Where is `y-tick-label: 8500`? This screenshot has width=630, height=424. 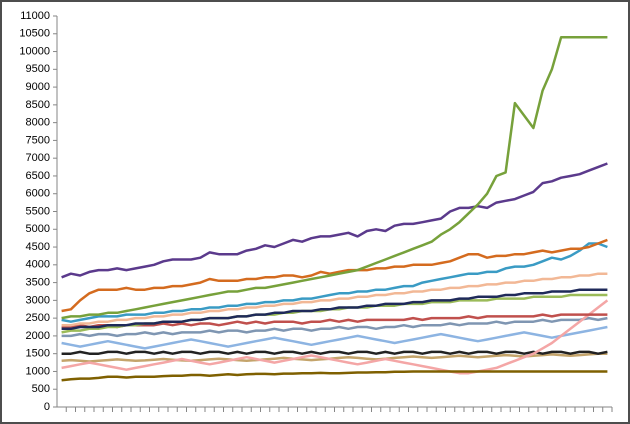 y-tick-label: 8500 is located at coordinates (38, 105).